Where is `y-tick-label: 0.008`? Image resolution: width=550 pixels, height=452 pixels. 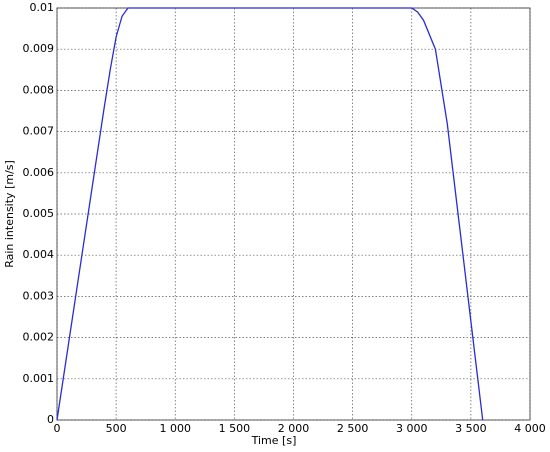 y-tick-label: 0.008 is located at coordinates (39, 89).